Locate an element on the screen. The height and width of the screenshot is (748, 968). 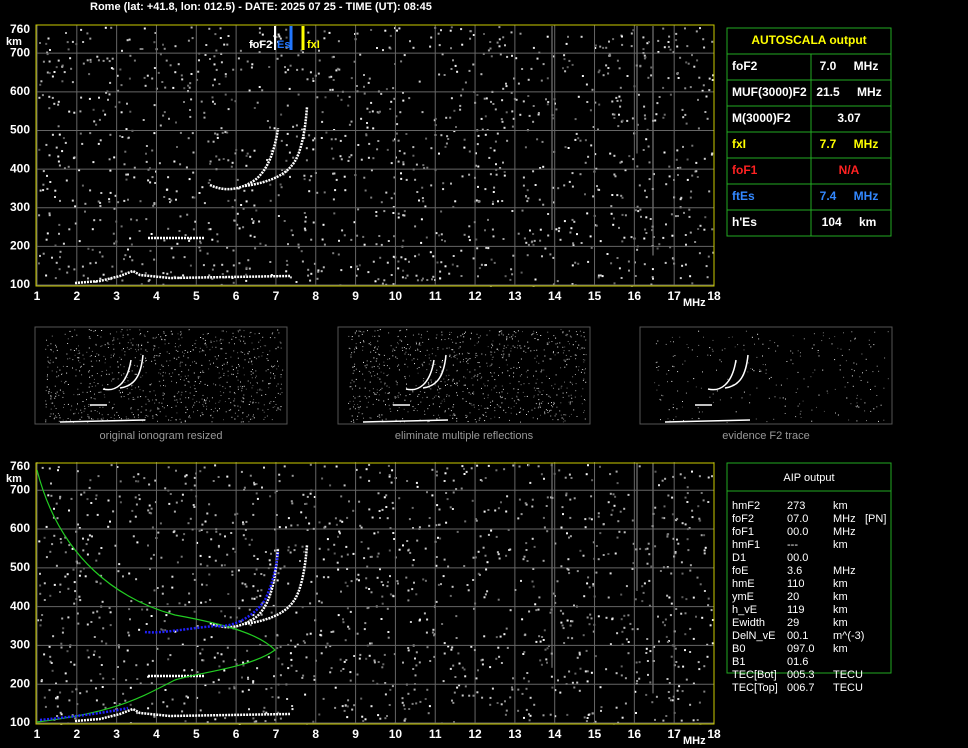
noise-streak is located at coordinates (637, 90).